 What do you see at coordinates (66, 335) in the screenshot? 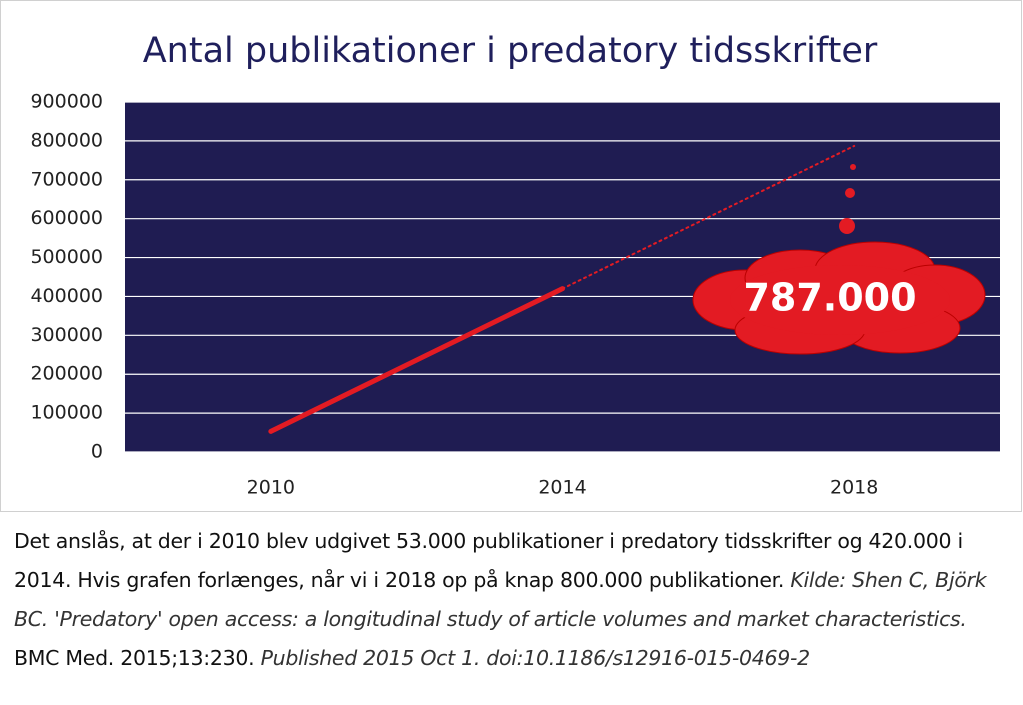
I see `y-tick-label: 300000` at bounding box center [66, 335].